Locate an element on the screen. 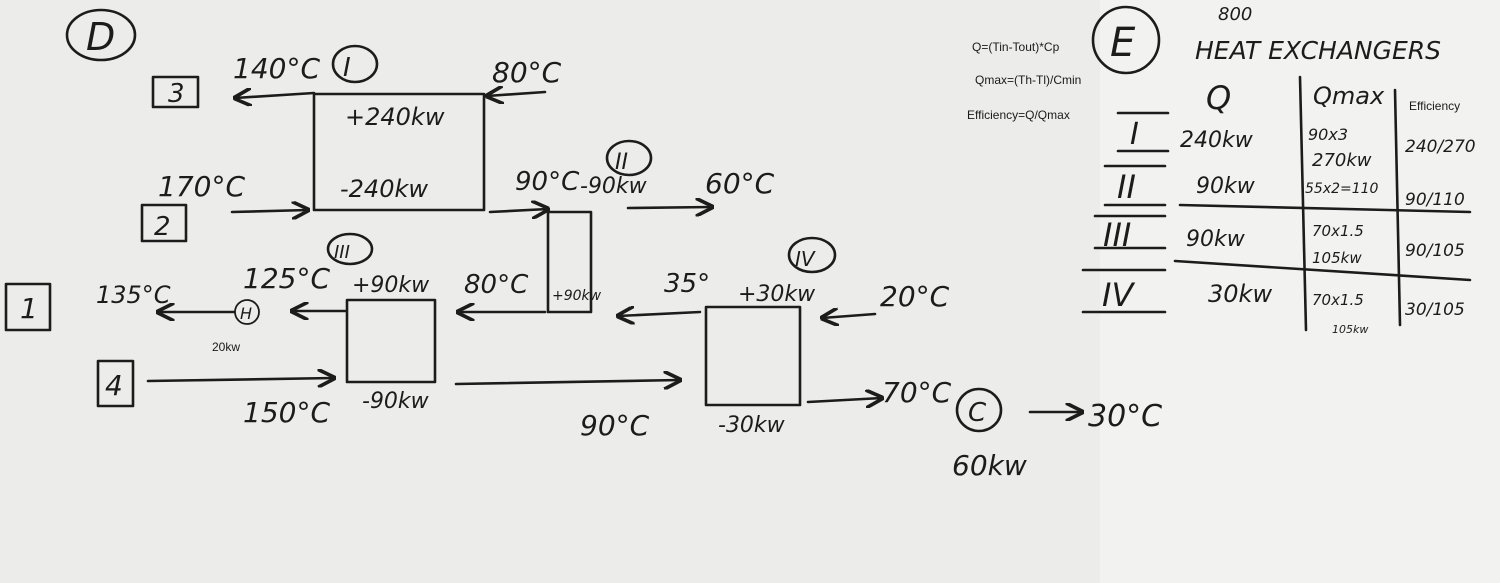  temp-80: 80°C is located at coordinates (527, 72).